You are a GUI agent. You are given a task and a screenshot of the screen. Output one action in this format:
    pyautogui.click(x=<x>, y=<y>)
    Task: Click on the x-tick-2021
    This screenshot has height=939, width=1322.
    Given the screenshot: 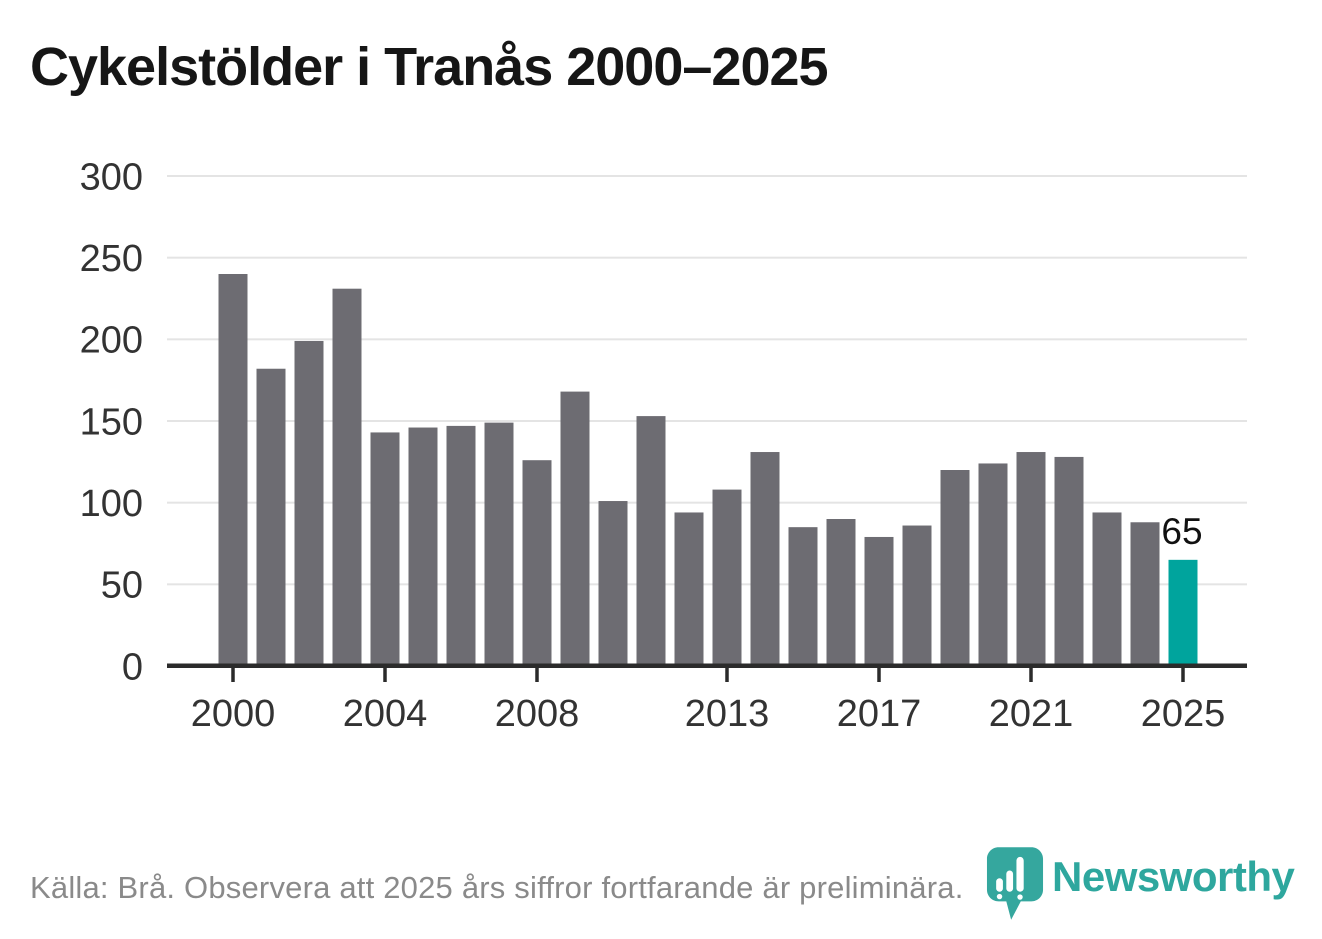 What is the action you would take?
    pyautogui.click(x=1031, y=674)
    